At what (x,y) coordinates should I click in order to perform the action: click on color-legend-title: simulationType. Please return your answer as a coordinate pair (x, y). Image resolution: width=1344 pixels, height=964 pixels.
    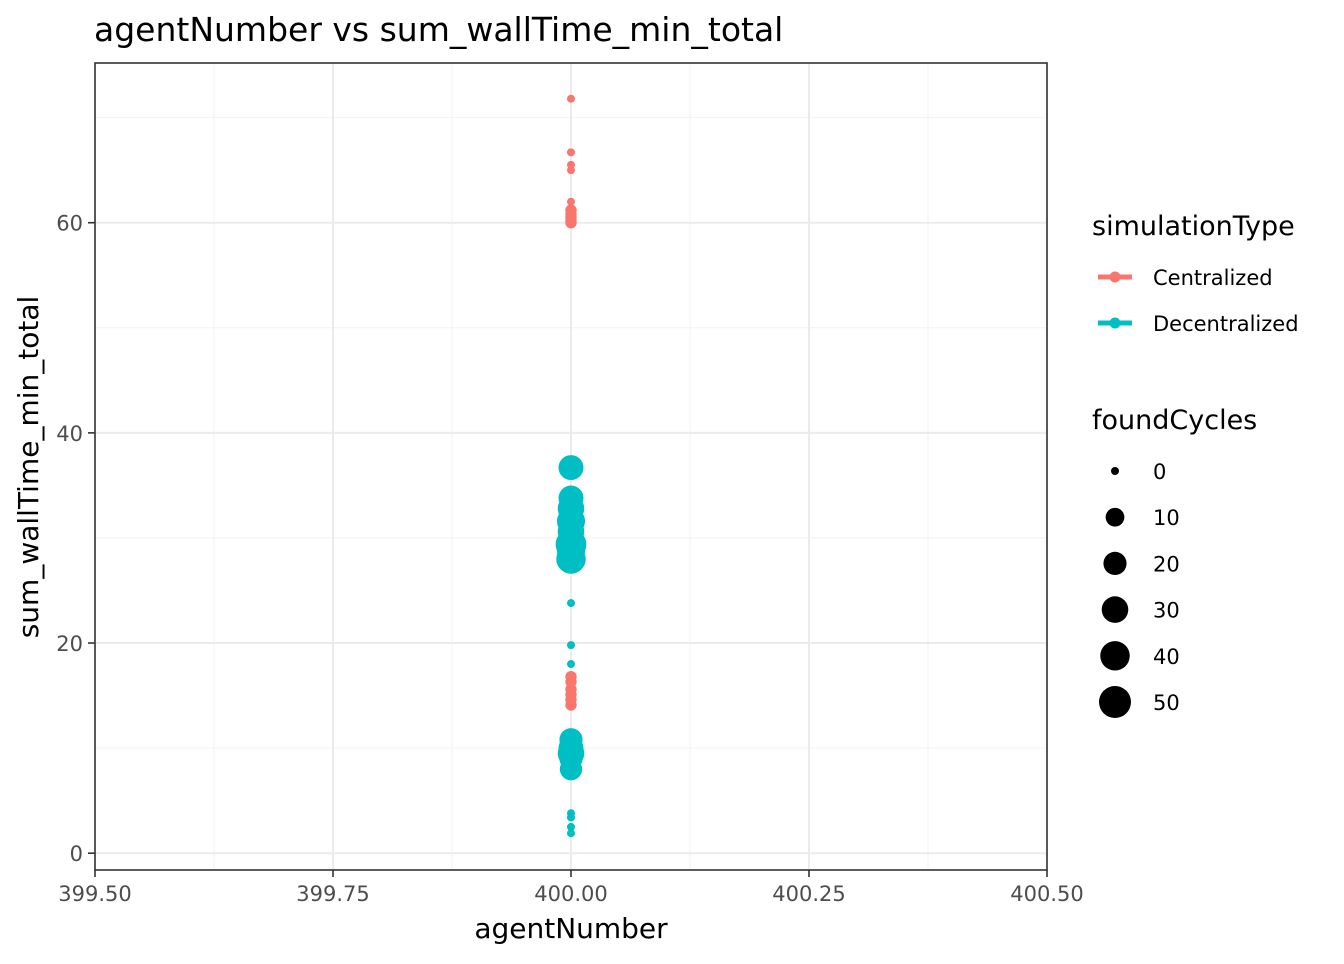
    Looking at the image, I should click on (1193, 226).